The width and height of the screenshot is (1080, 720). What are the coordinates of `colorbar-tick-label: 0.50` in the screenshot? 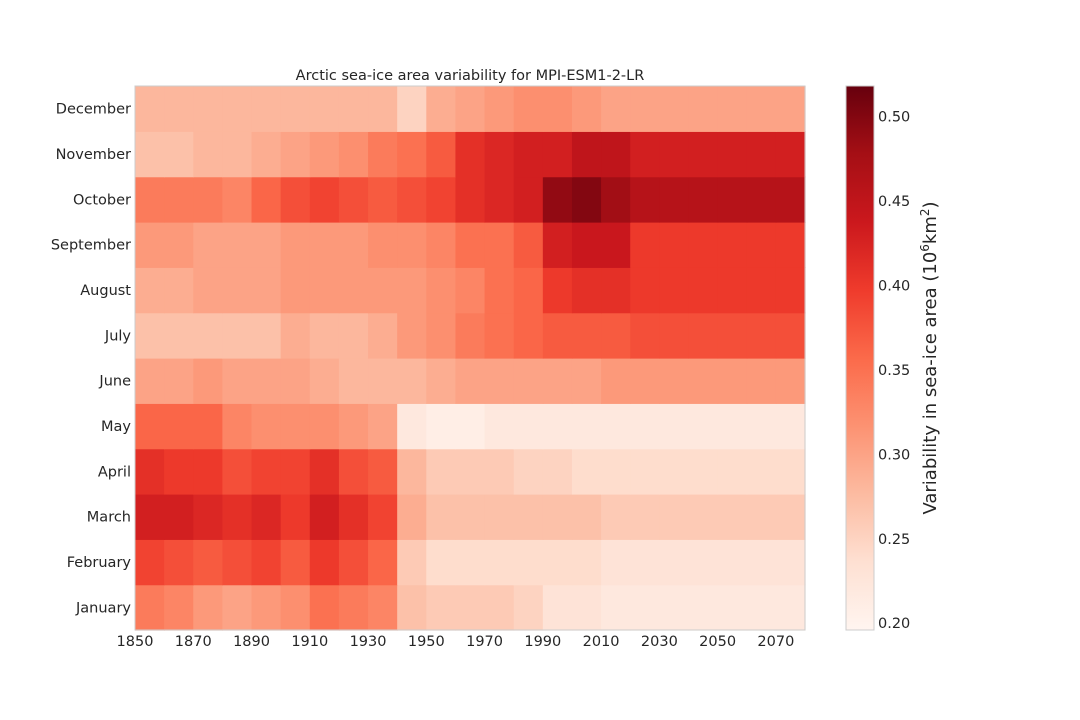 It's located at (894, 117).